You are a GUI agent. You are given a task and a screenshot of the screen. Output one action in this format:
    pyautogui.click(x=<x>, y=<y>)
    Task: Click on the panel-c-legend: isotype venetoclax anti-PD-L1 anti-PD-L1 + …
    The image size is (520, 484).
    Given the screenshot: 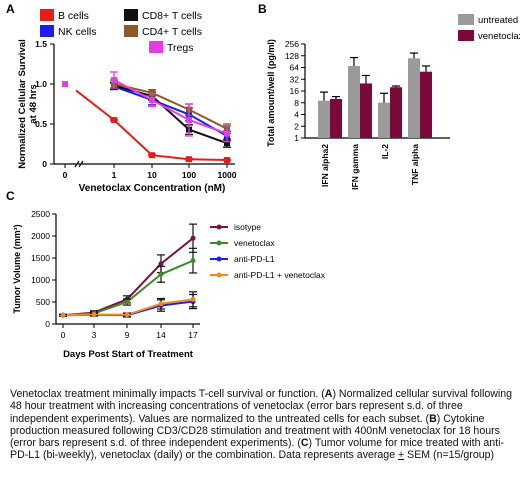 What is the action you would take?
    pyautogui.click(x=268, y=251)
    